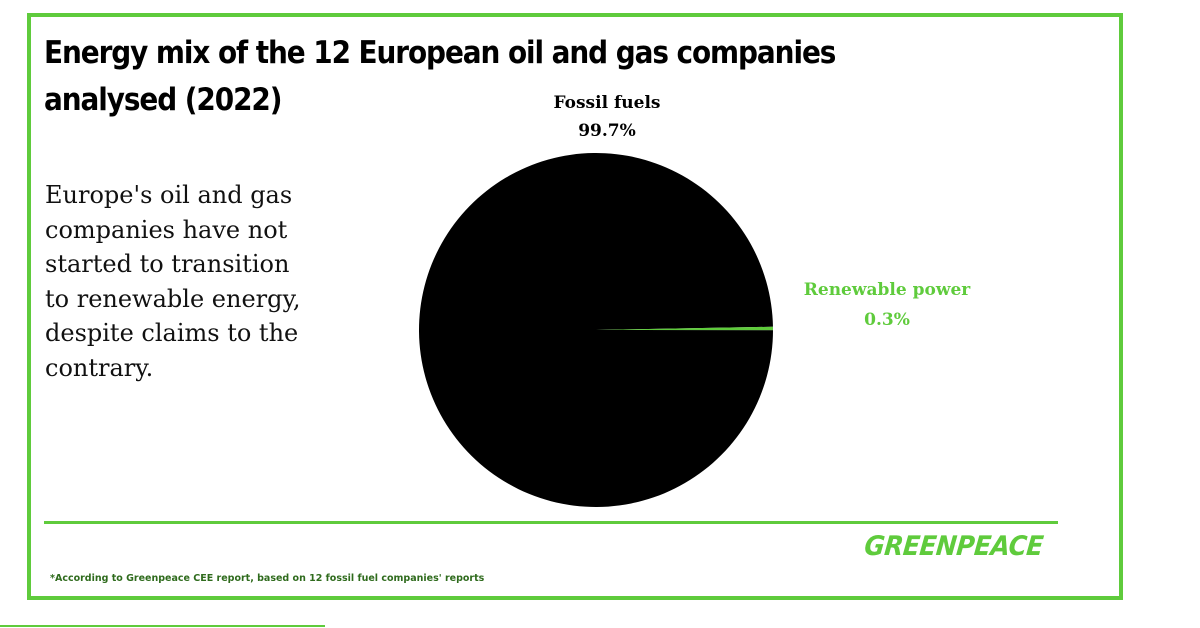 The image size is (1200, 628). I want to click on greenpeace-logo: GREENPEACE, so click(954, 546).